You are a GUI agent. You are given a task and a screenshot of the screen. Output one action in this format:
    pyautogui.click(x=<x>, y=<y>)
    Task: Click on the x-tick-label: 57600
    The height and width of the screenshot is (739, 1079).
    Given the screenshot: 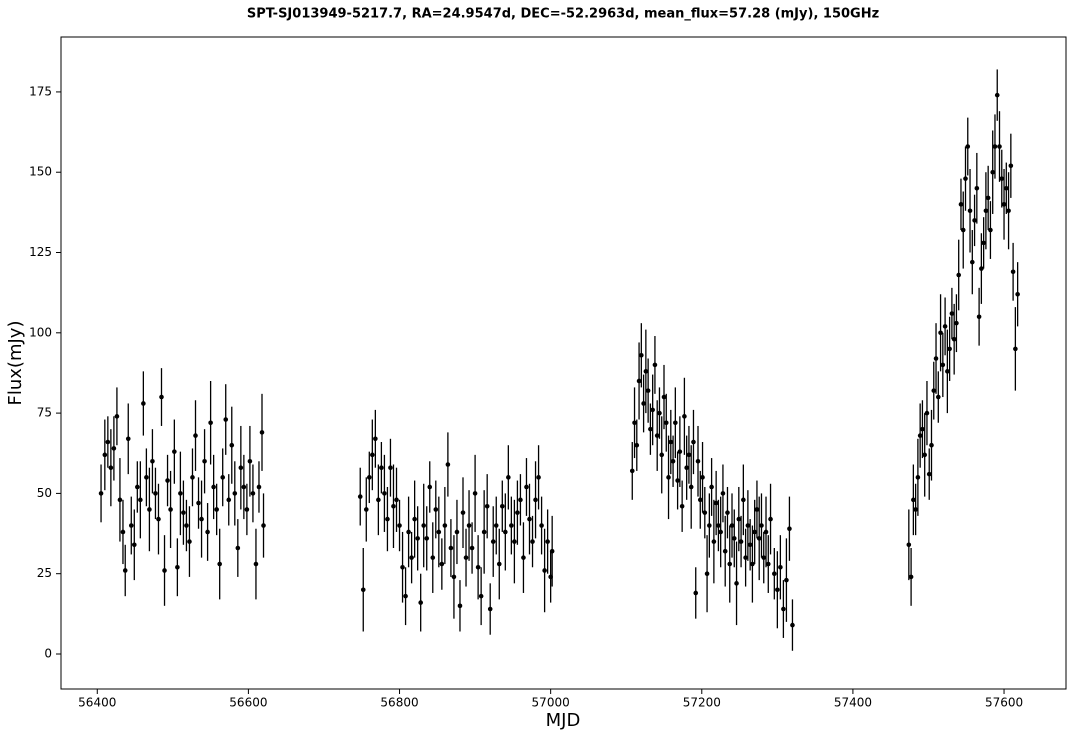 What is the action you would take?
    pyautogui.click(x=1004, y=703)
    